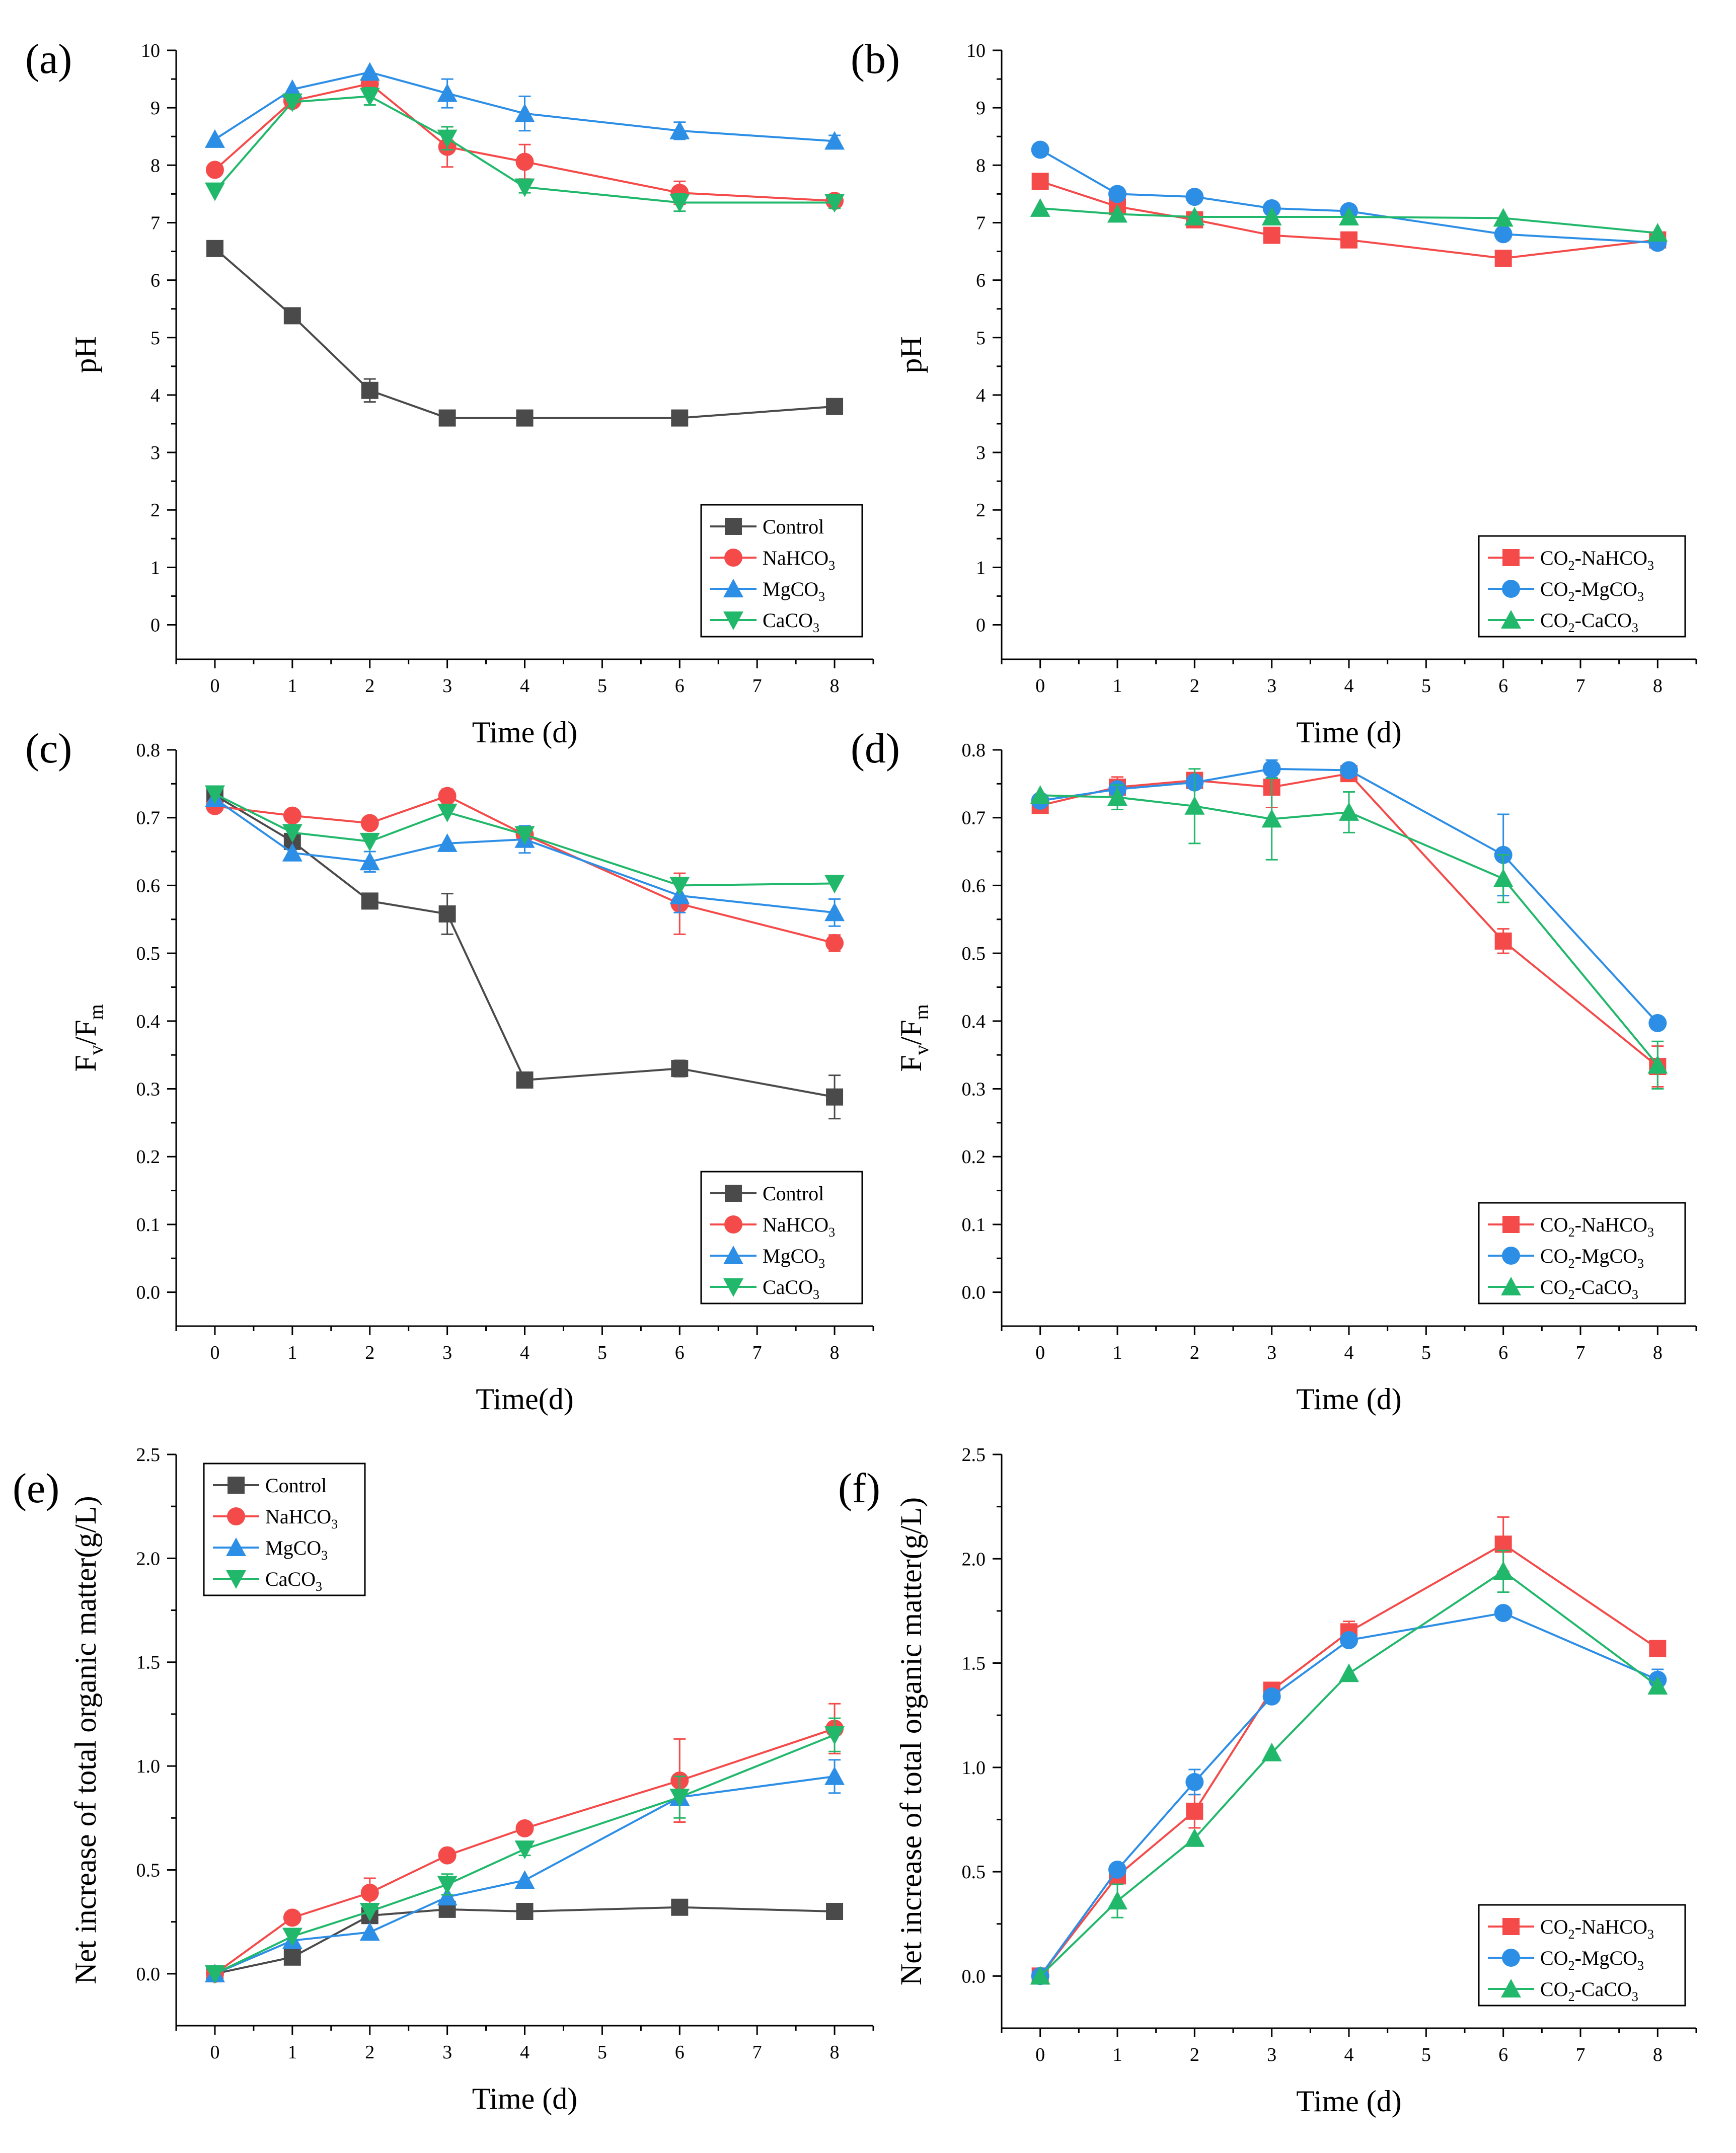  What do you see at coordinates (36, 1488) in the screenshot?
I see `panel-label-e: (e)` at bounding box center [36, 1488].